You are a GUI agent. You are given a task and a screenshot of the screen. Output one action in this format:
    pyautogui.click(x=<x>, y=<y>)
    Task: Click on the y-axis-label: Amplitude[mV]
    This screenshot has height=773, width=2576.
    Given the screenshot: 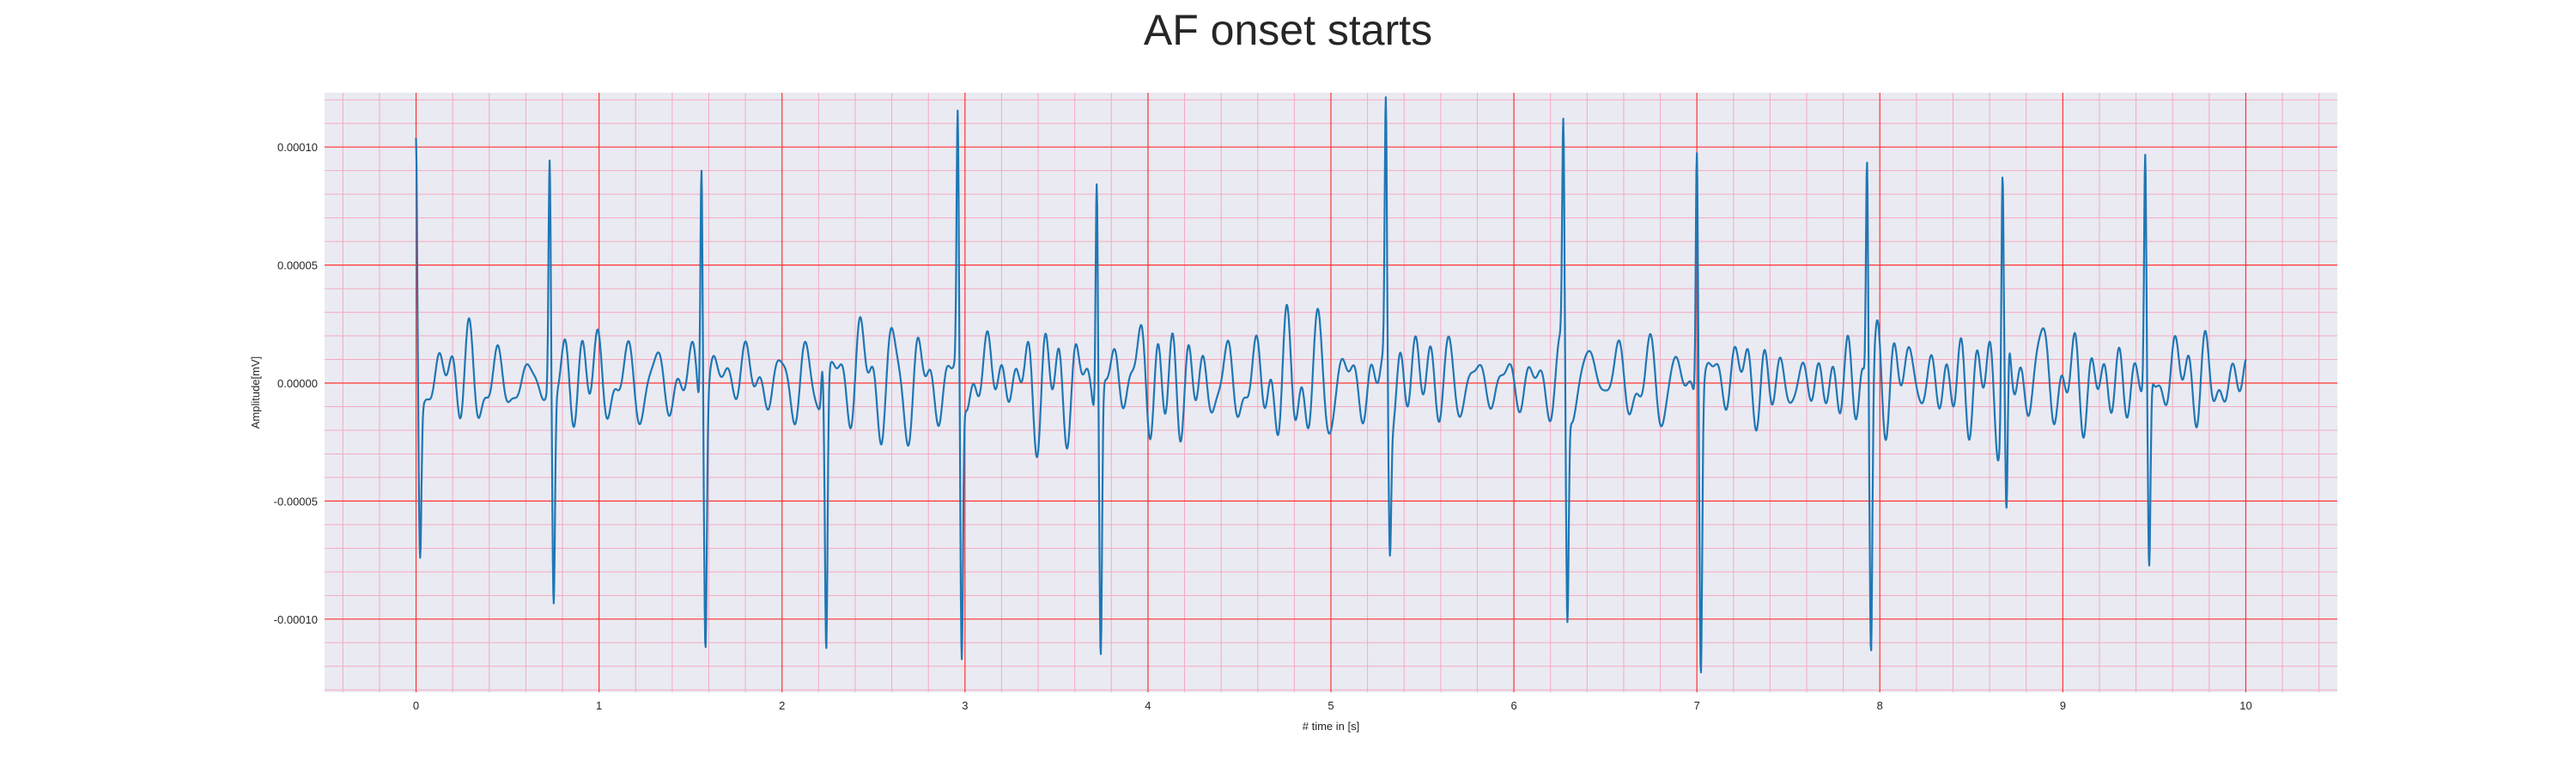 What is the action you would take?
    pyautogui.click(x=255, y=392)
    